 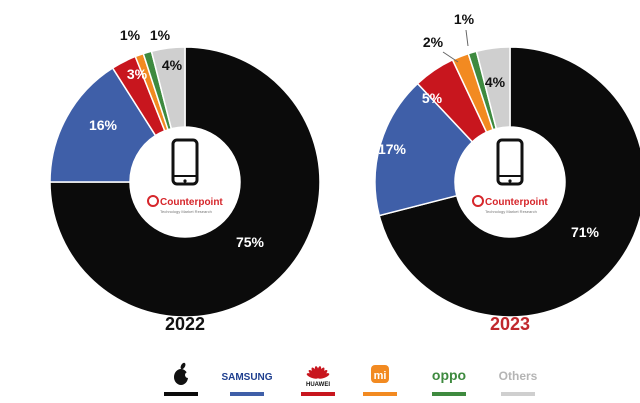 I want to click on slice-samsung, so click(x=103, y=124).